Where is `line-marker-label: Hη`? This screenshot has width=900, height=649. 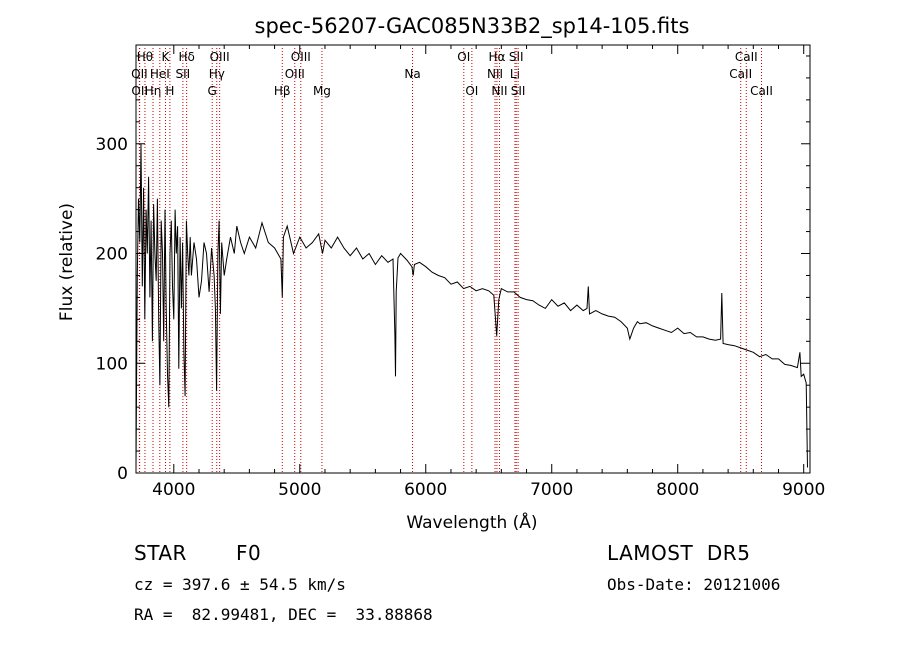 line-marker-label: Hη is located at coordinates (153, 91).